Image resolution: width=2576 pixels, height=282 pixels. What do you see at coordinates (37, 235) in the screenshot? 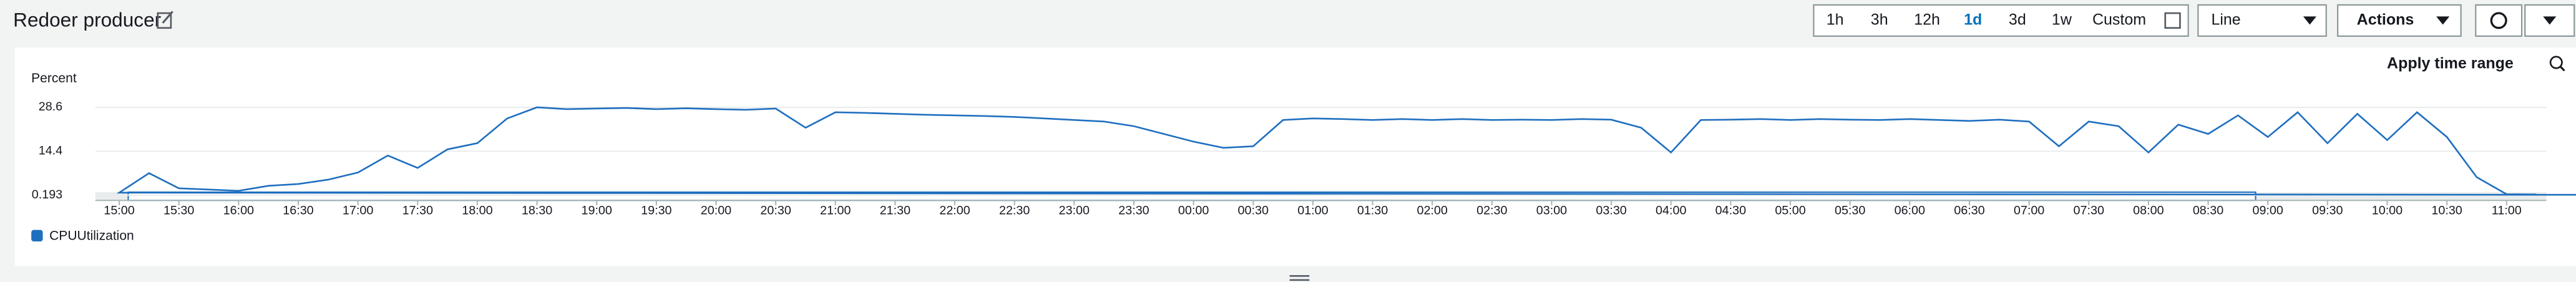
I see `legend-swatch` at bounding box center [37, 235].